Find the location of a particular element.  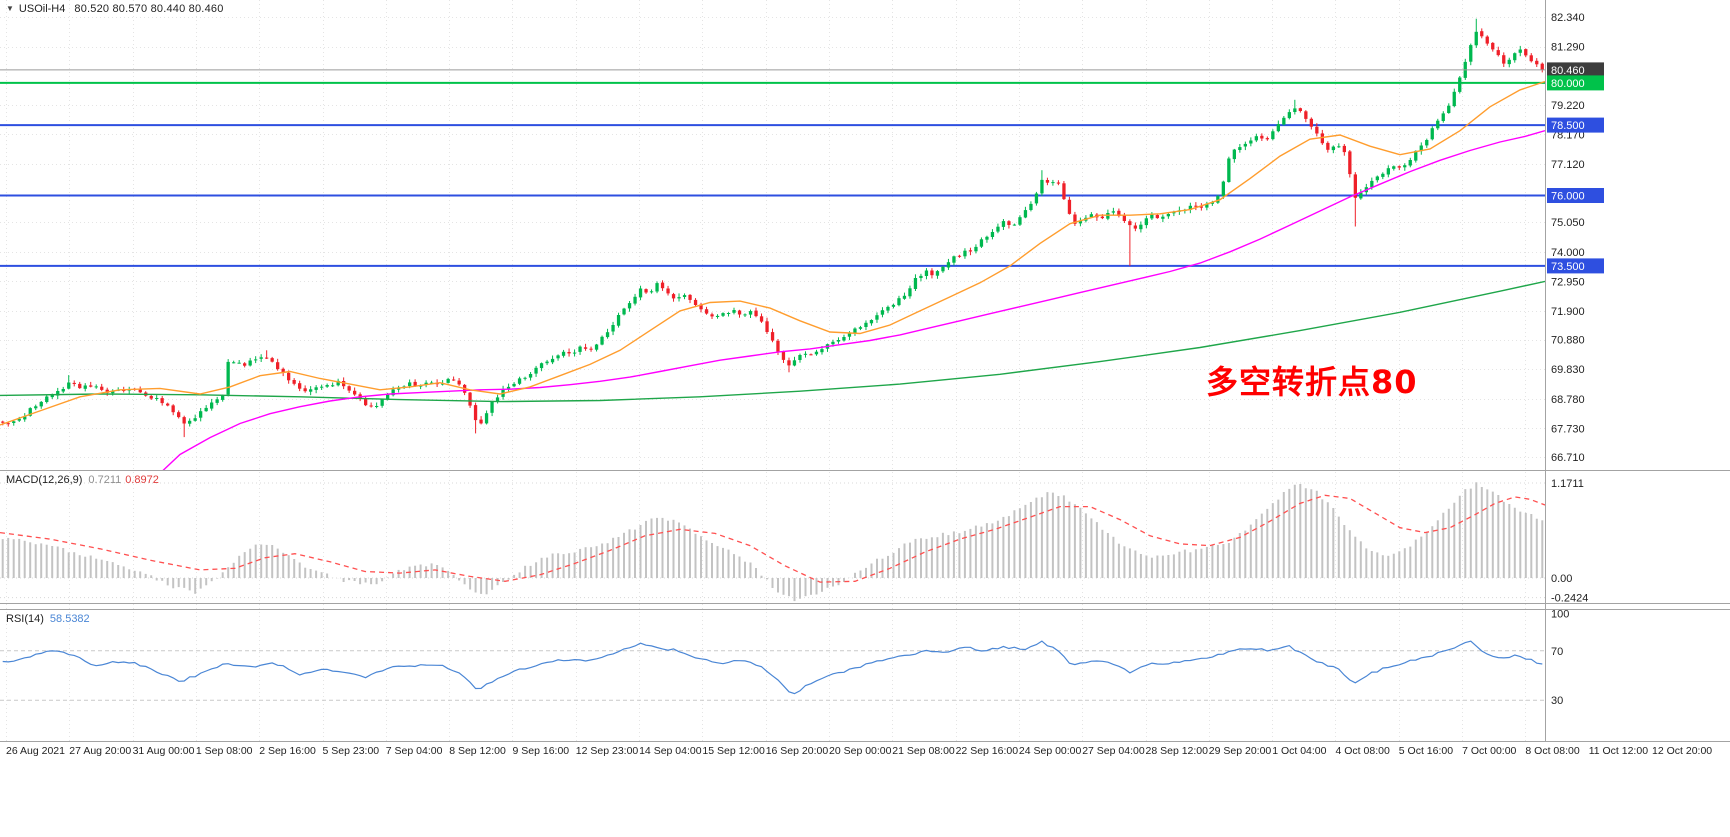

time-axis-label: 22 Sep 16:00 is located at coordinates (987, 751).